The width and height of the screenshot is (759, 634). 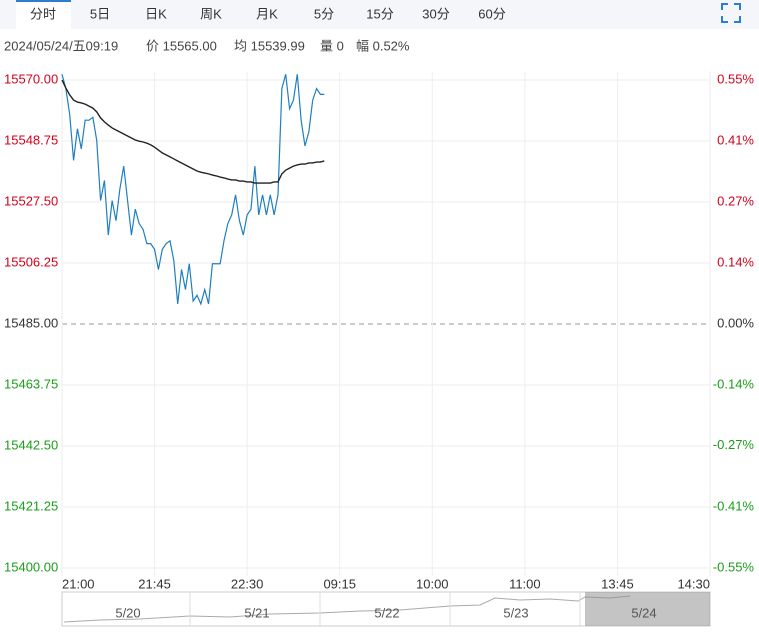 I want to click on tab: 15分, so click(x=379, y=13).